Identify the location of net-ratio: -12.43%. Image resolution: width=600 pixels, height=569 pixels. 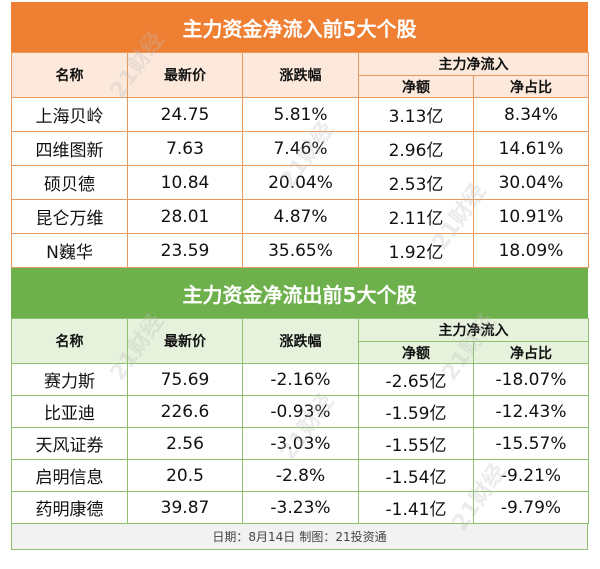
(531, 411).